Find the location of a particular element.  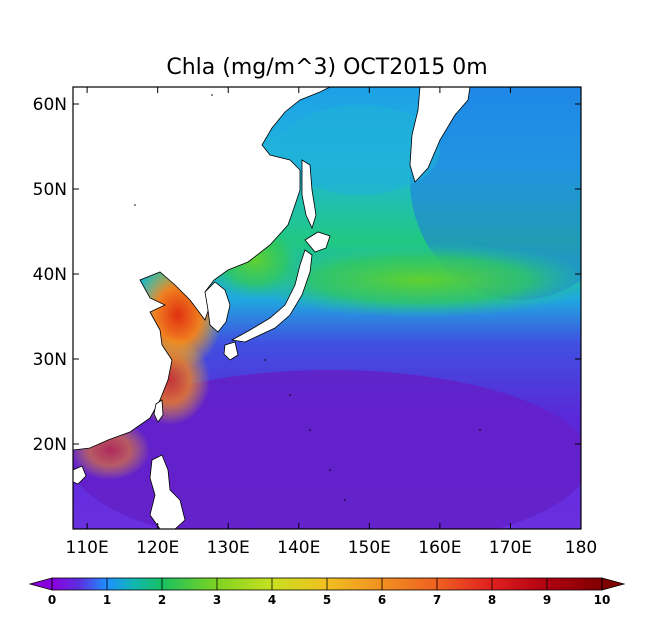

kuroshio-extension-region is located at coordinates (410, 280).